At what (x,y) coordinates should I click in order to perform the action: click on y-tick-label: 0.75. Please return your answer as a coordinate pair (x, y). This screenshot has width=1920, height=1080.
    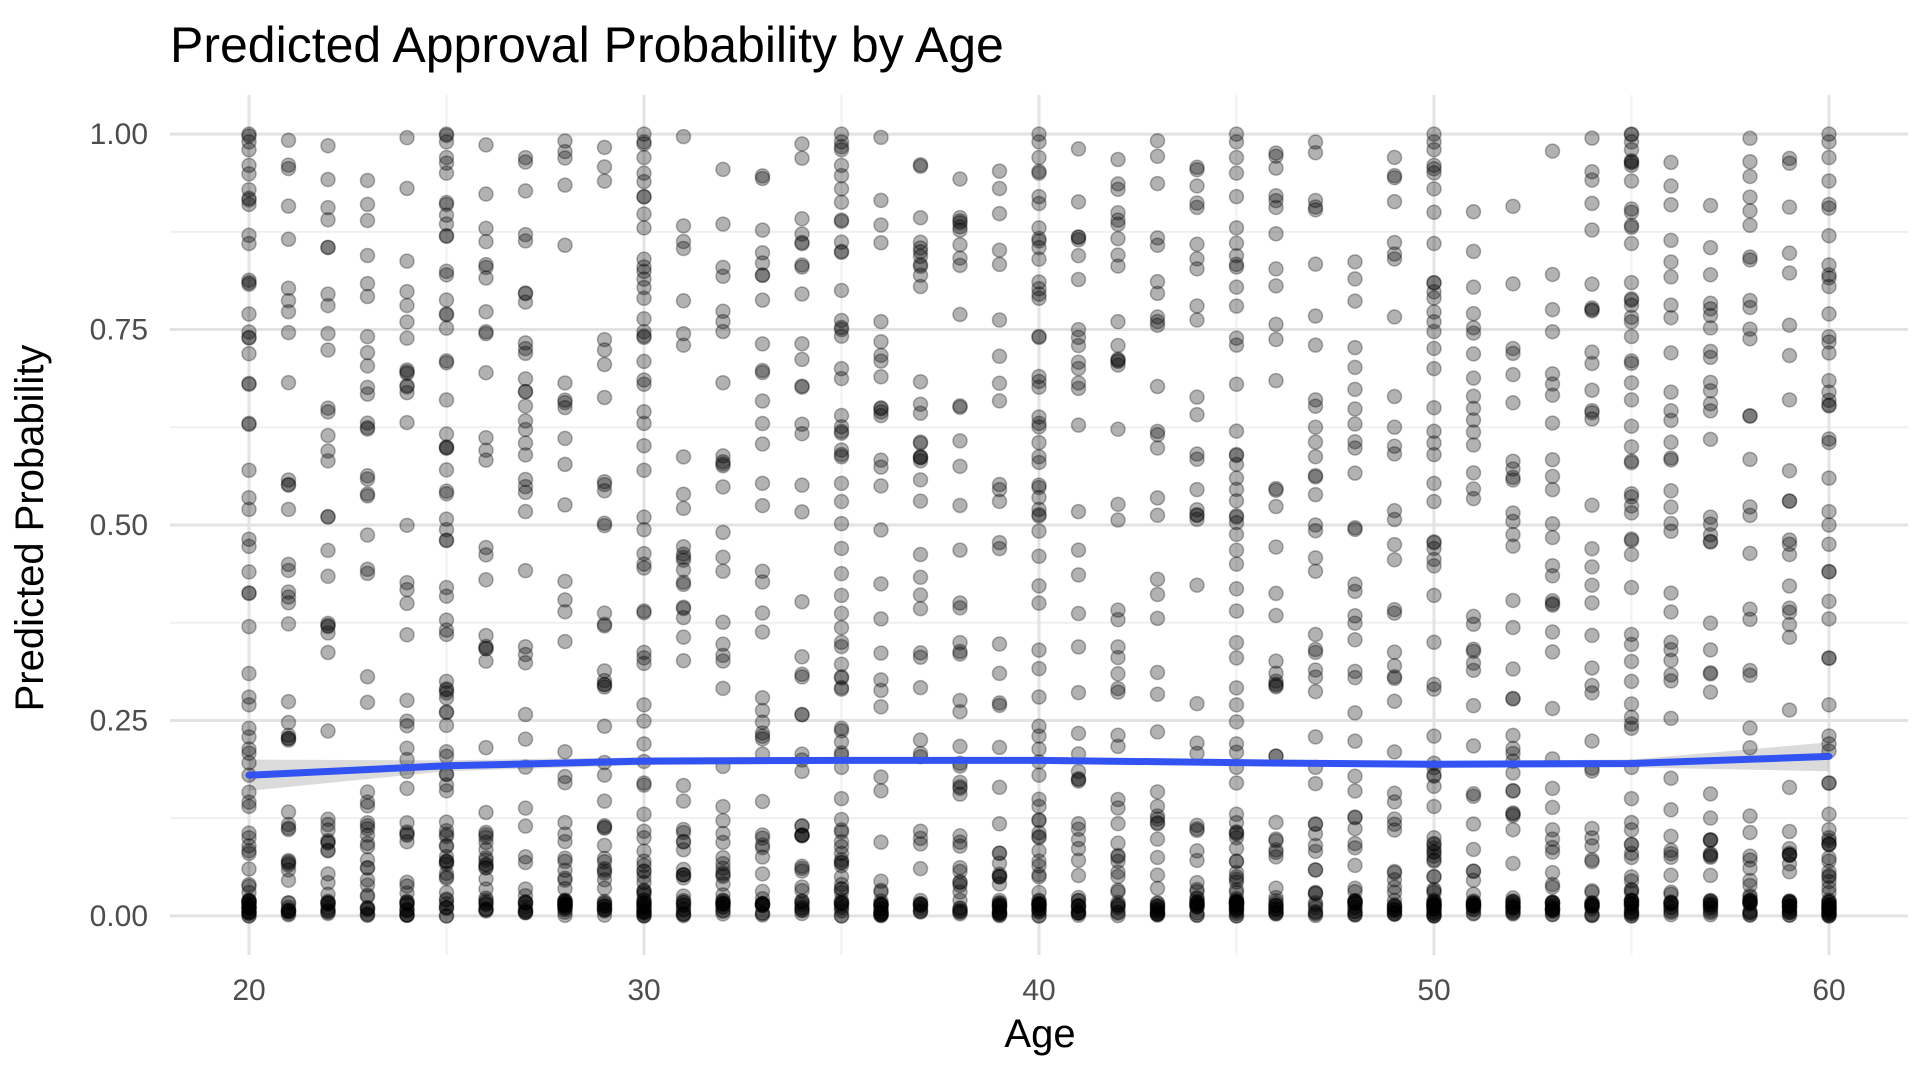
    Looking at the image, I should click on (119, 330).